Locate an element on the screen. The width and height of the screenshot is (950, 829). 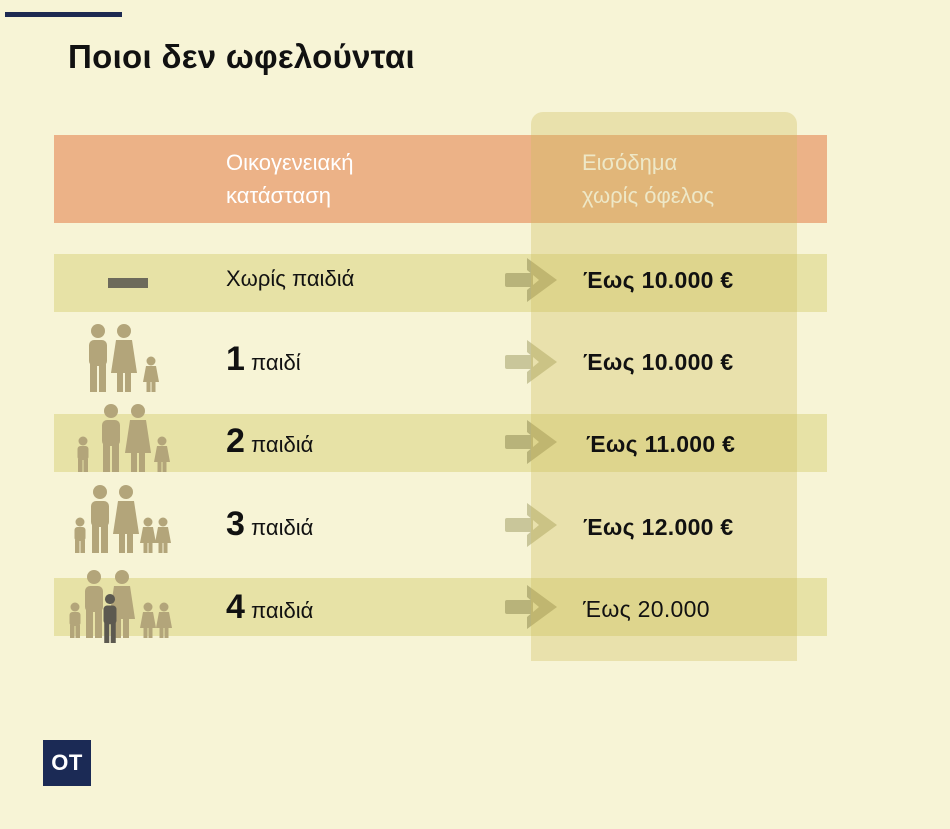
row-label-1-child: 1 παιδί is located at coordinates (263, 359).